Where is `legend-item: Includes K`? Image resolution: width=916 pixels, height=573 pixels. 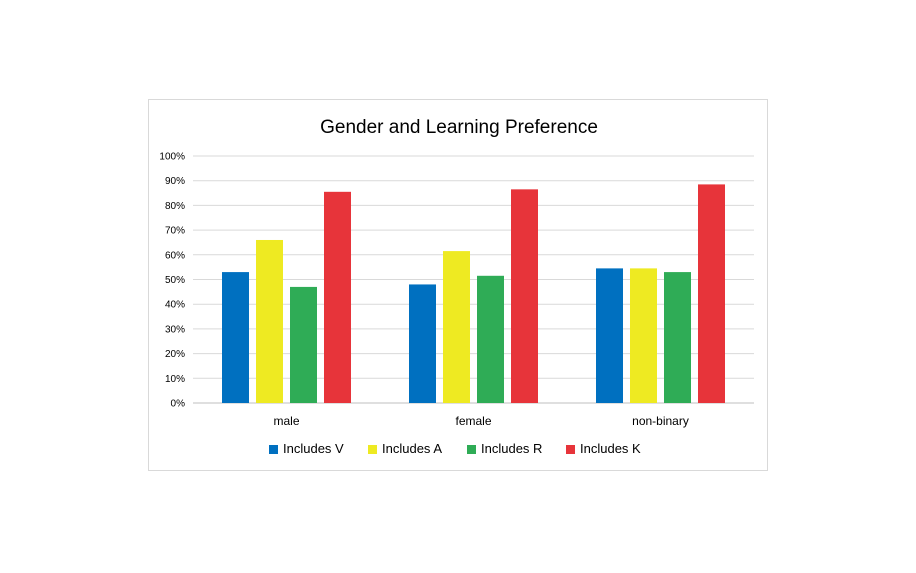
legend-item: Includes K is located at coordinates (603, 448).